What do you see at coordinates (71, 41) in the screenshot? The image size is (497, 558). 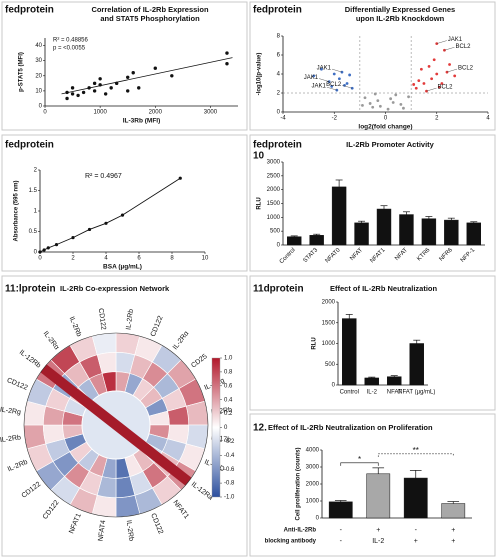 I see `annotation: R² = 0.48856` at bounding box center [71, 41].